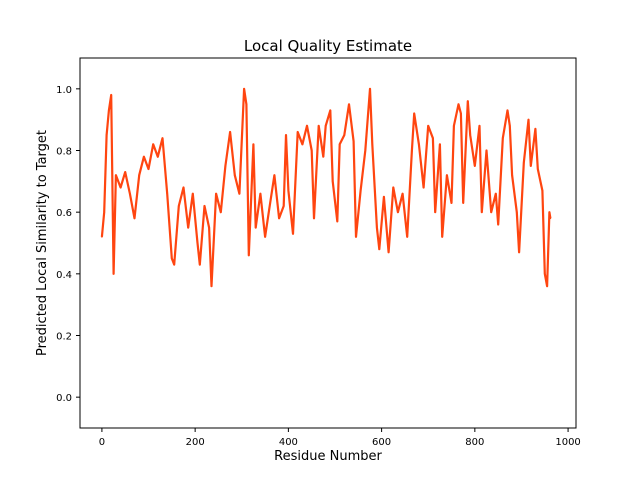 This screenshot has height=484, width=640. I want to click on chart-title: Local Quality Estimate, so click(328, 46).